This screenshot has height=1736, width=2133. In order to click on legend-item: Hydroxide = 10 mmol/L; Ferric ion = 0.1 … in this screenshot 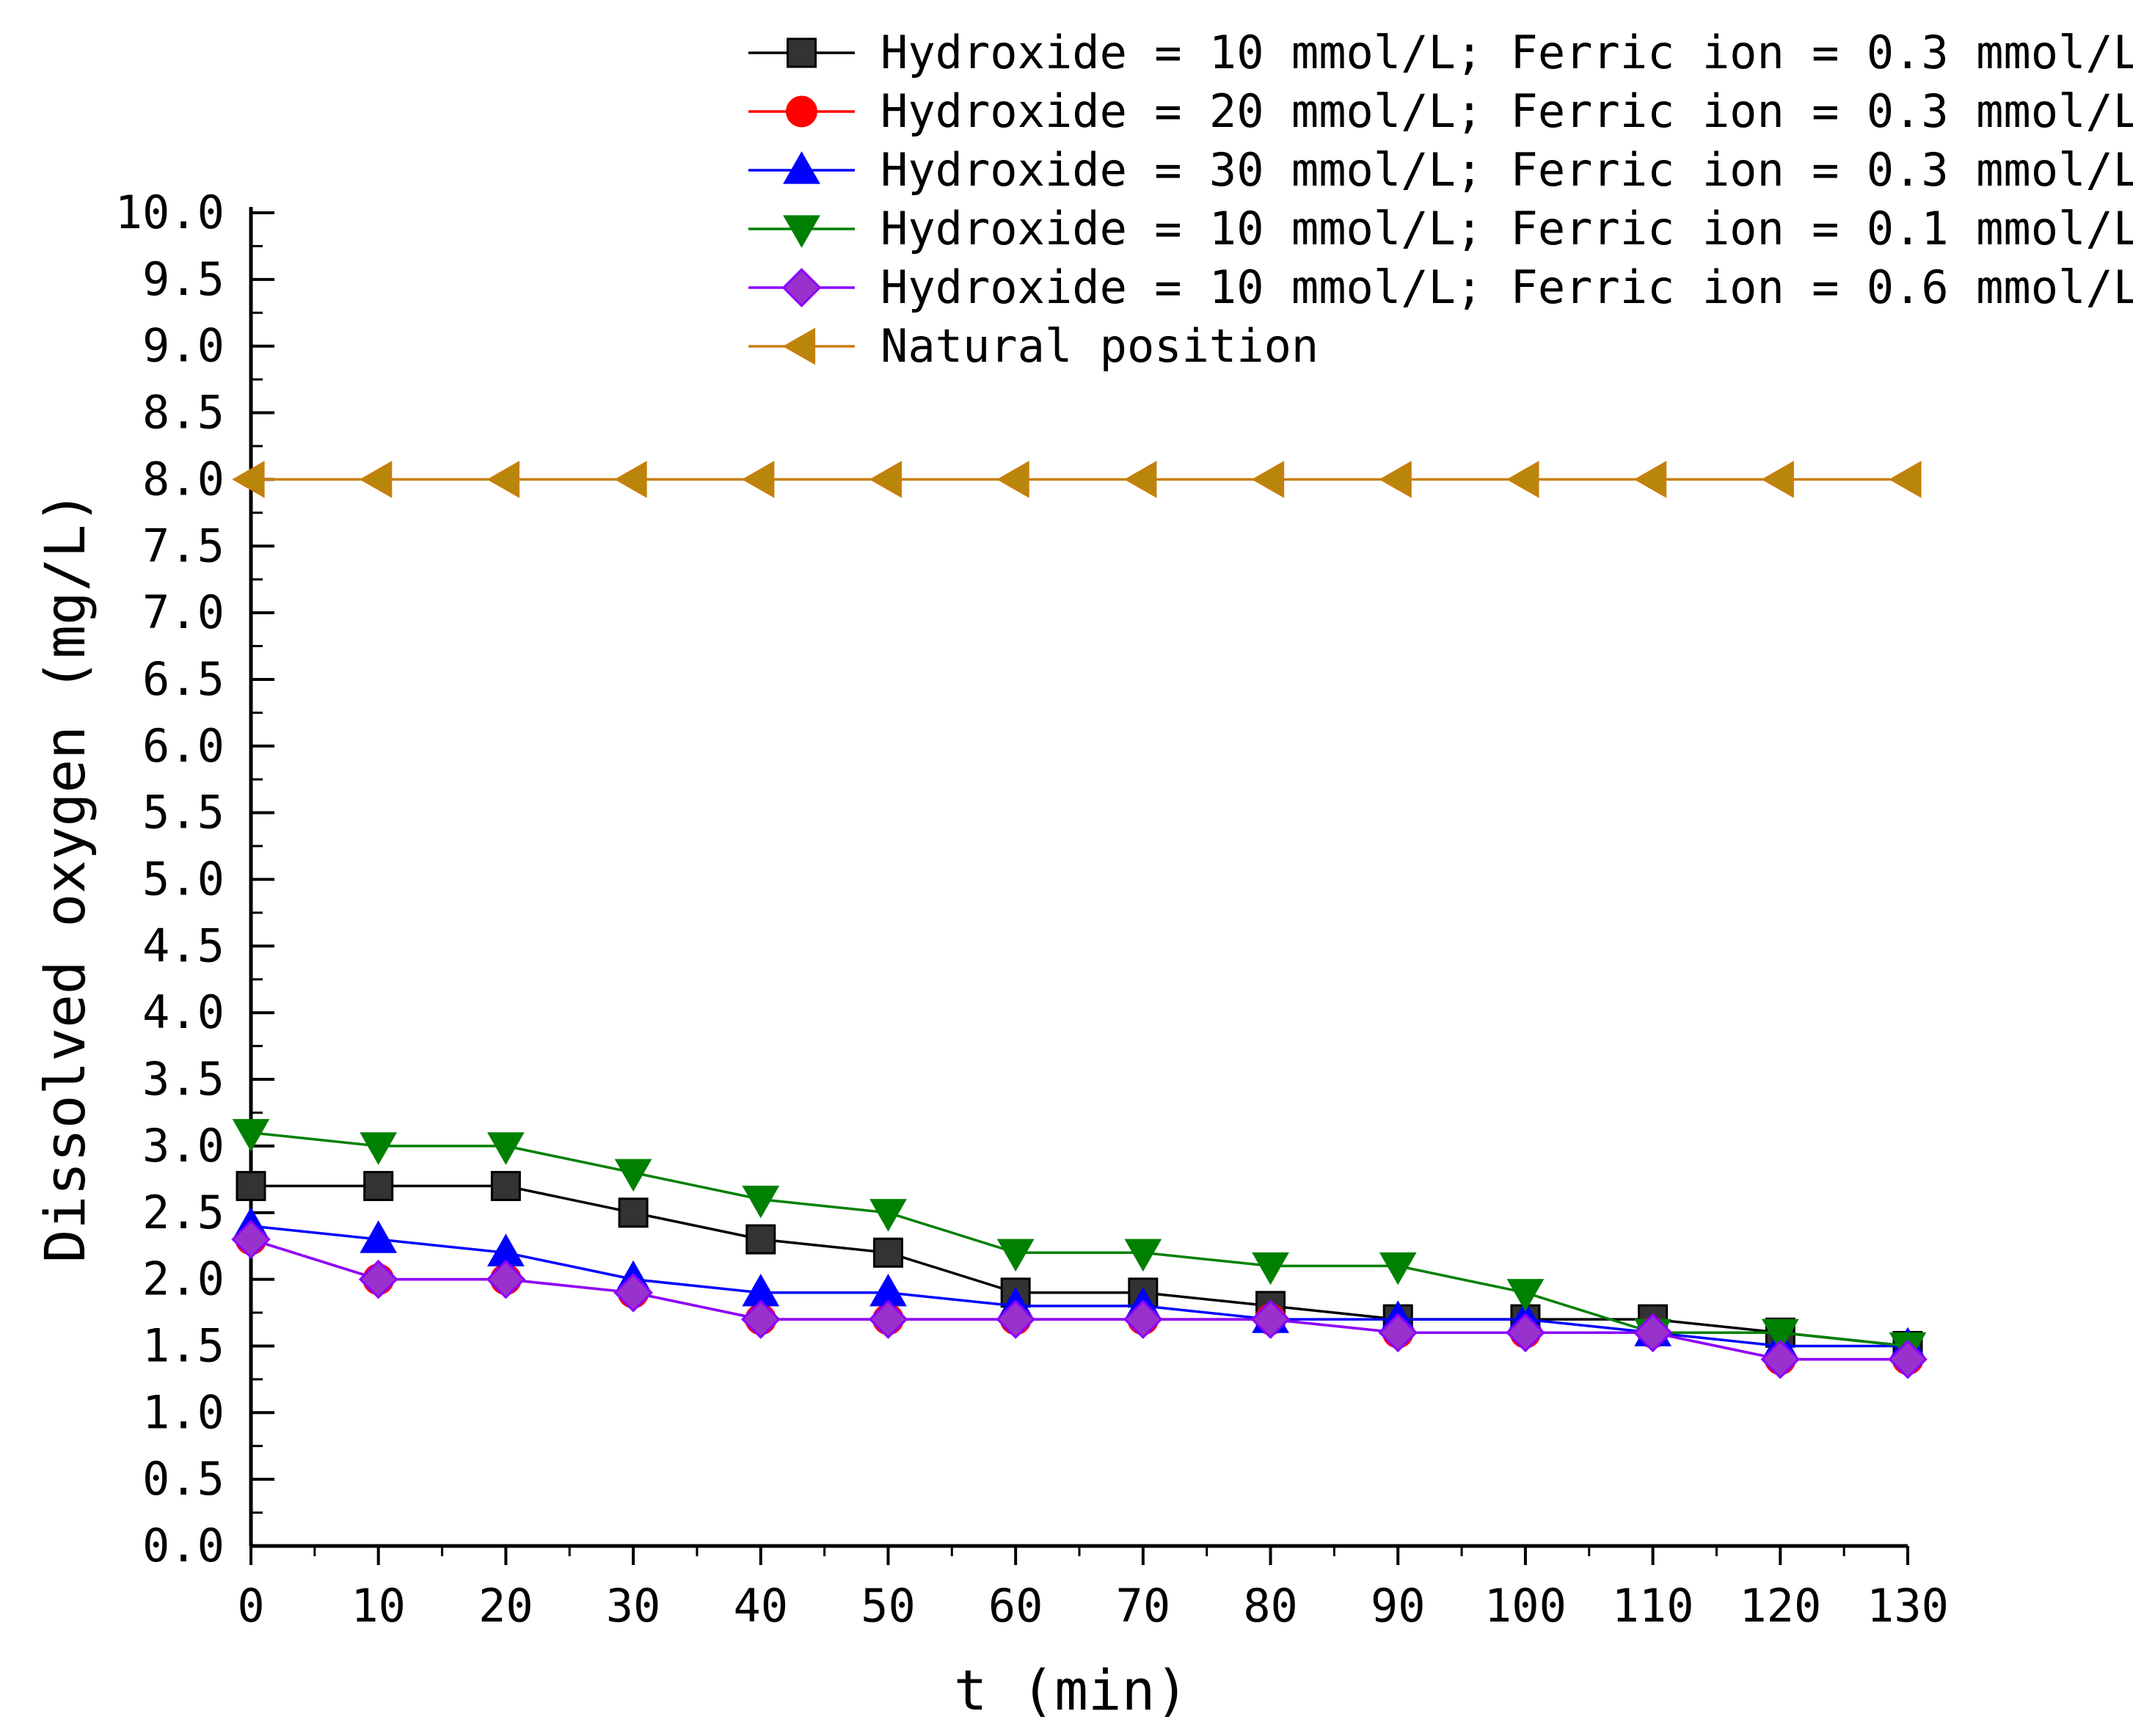, I will do `click(1440, 228)`.